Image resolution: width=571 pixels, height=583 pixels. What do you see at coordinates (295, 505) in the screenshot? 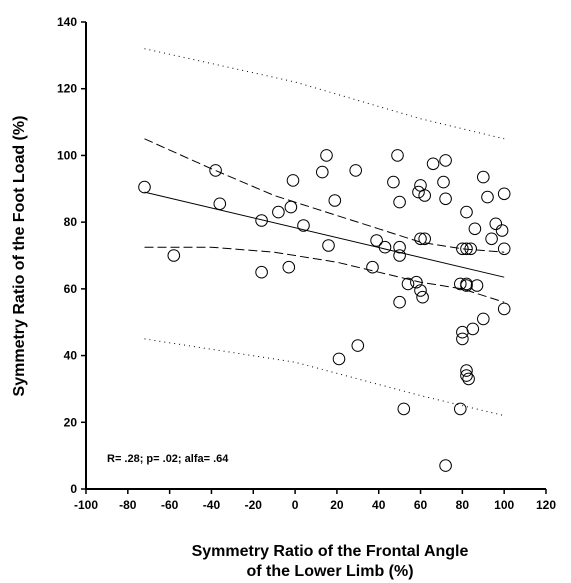
I see `x-tick-label: 0` at bounding box center [295, 505].